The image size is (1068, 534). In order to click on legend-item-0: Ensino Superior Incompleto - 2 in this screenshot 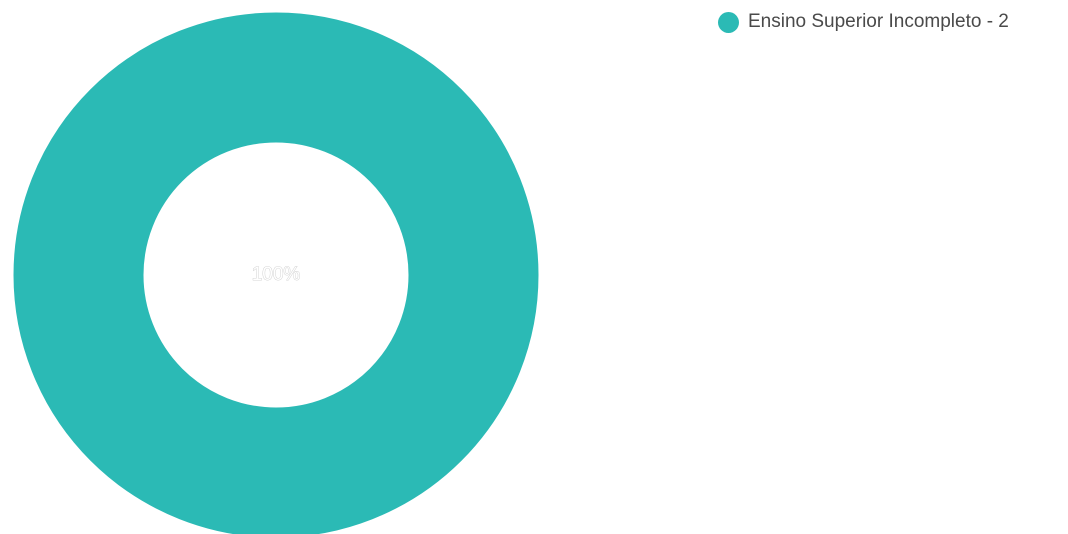, I will do `click(863, 22)`.